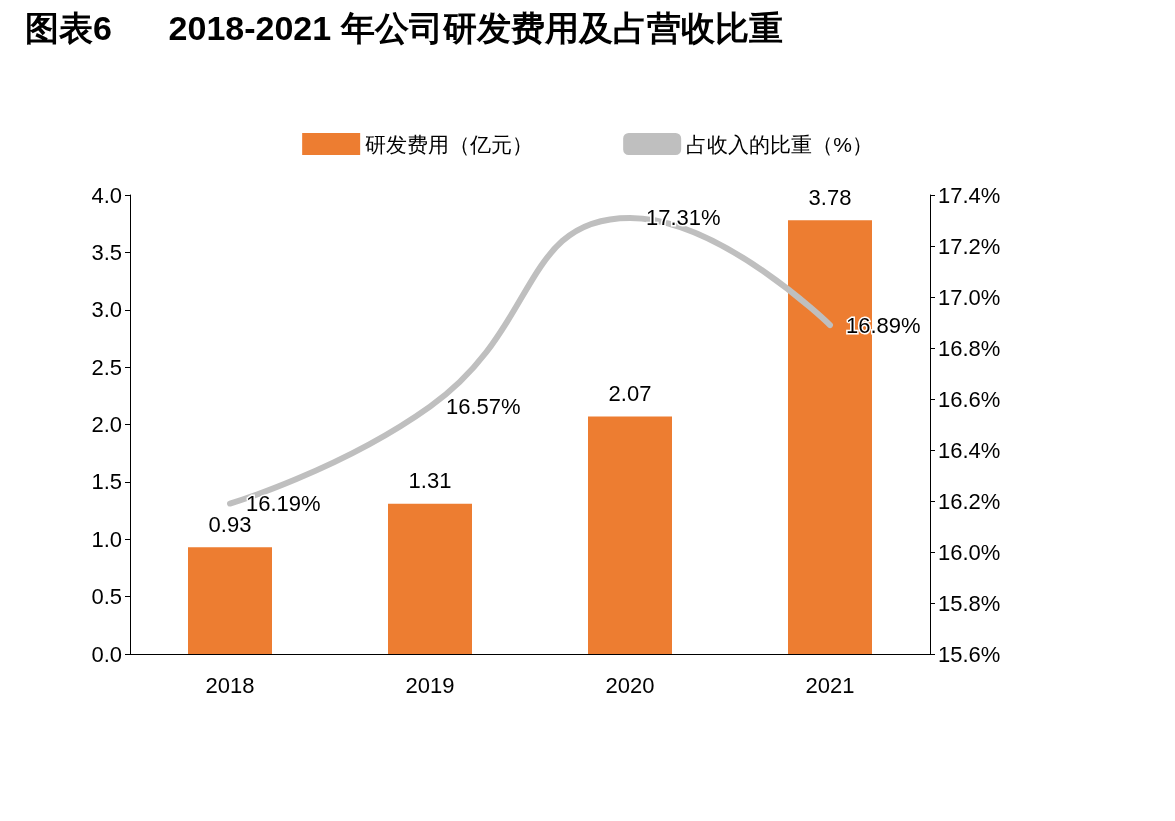  I want to click on y-tick-label: 1.5, so click(106, 482).